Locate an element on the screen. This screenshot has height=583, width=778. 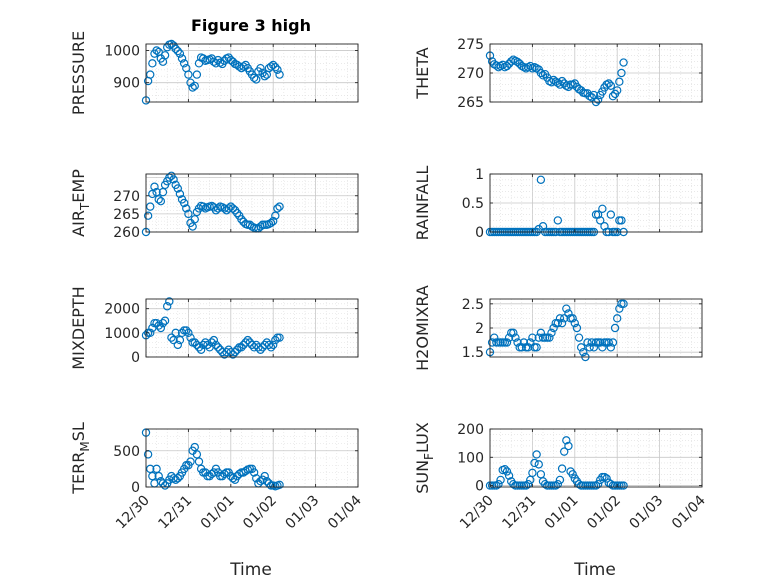
y-tick-label: 1000 is located at coordinates (122, 51).